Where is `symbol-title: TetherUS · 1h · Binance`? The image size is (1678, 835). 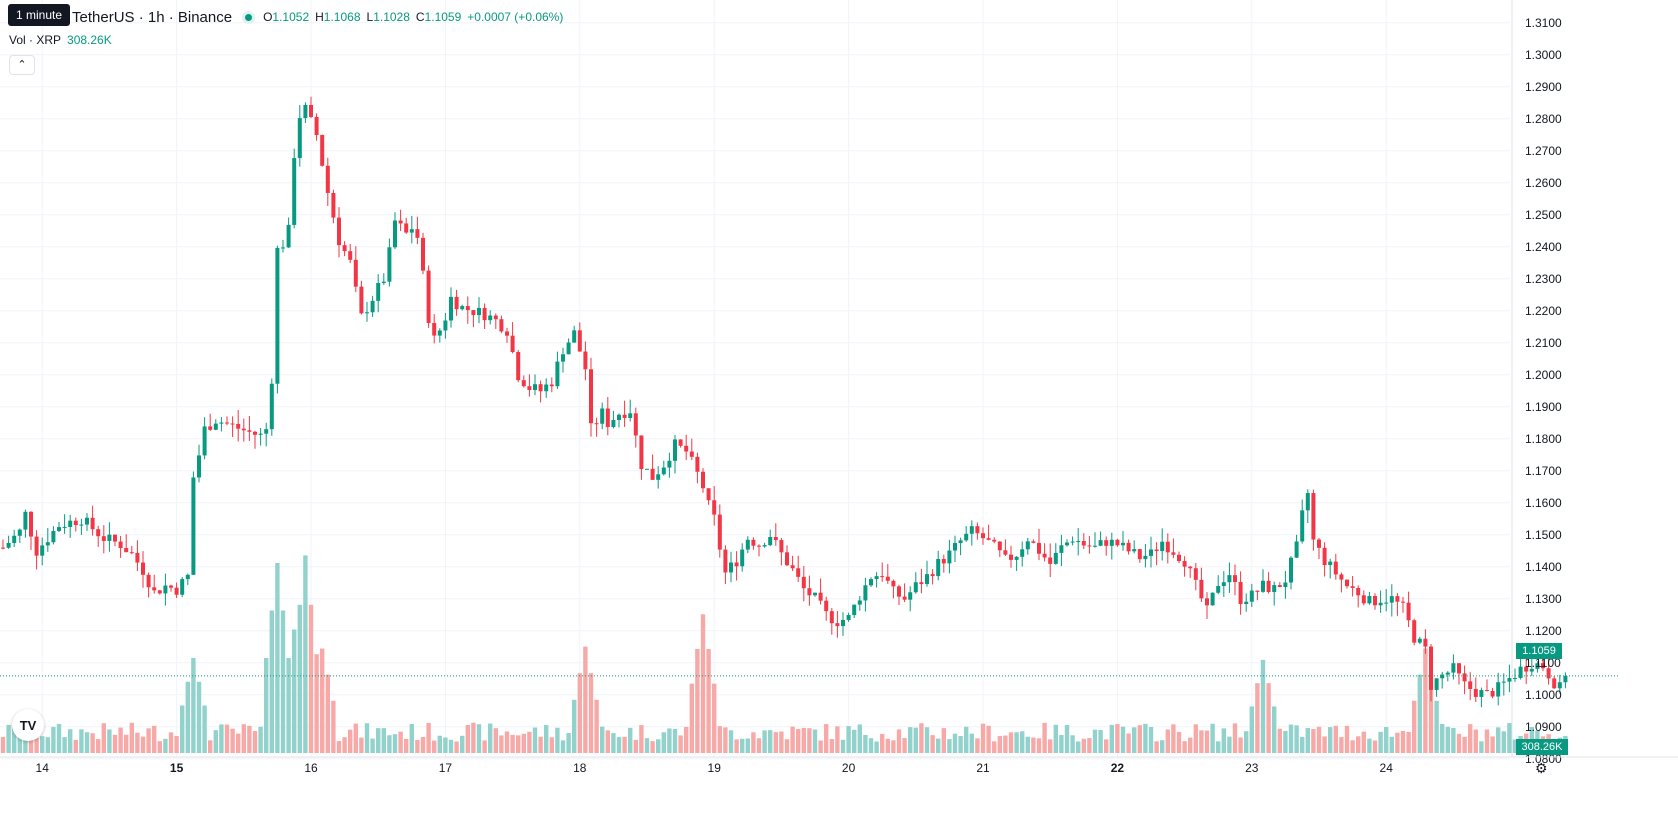
symbol-title: TetherUS · 1h · Binance is located at coordinates (152, 17).